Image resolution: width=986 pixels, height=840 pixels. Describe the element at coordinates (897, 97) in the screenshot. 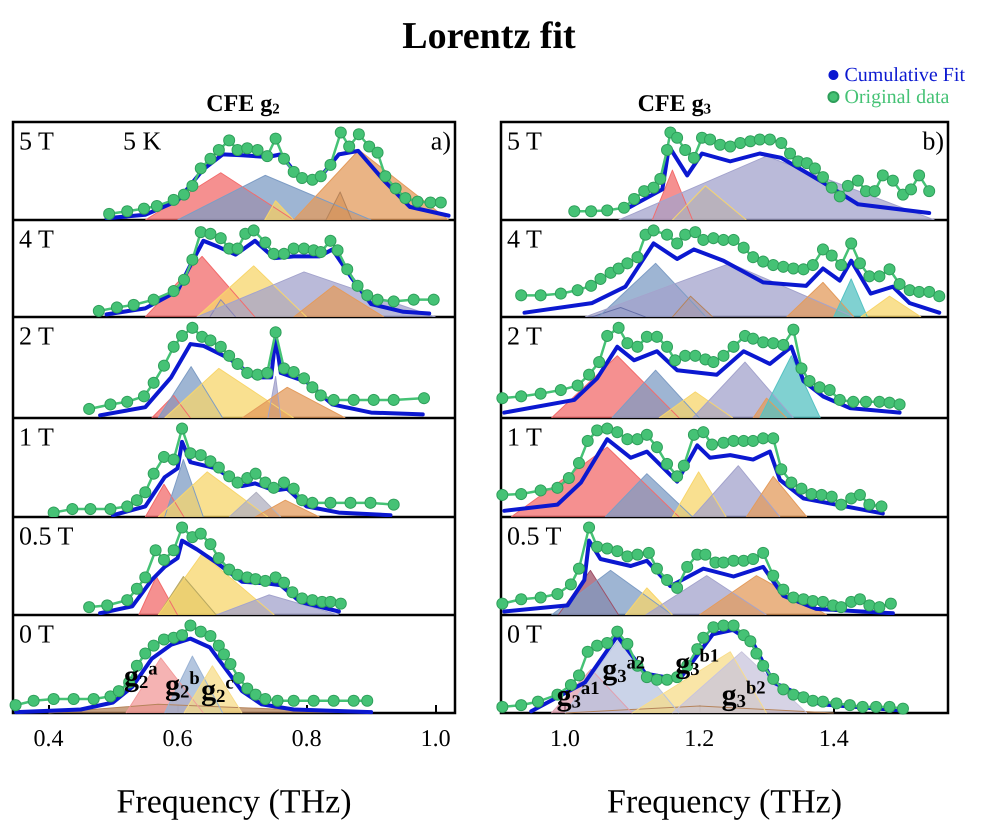

I see `legend-label: Original data` at that location.